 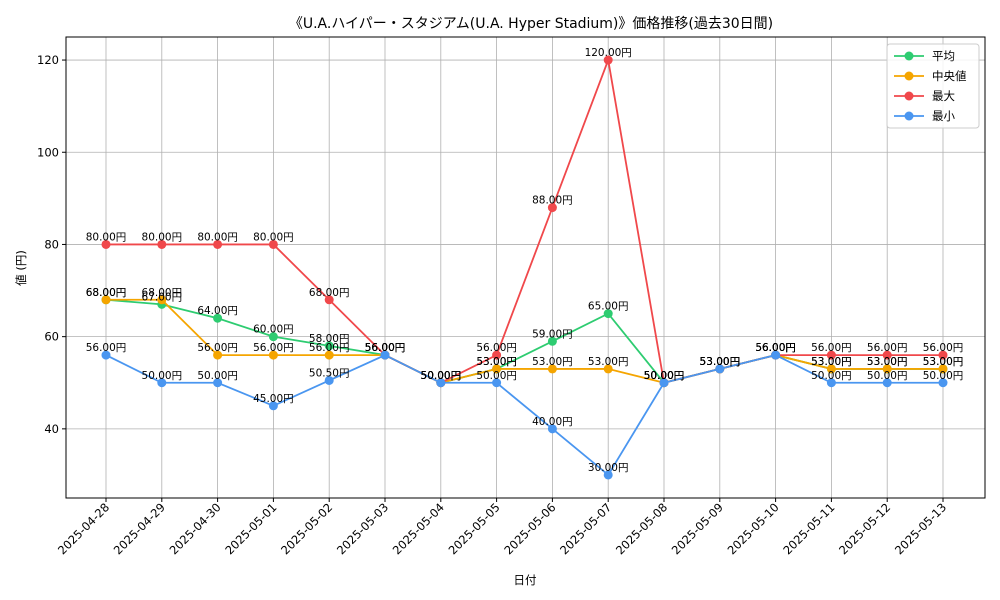 What do you see at coordinates (51, 337) in the screenshot?
I see `y-tick-label: 60` at bounding box center [51, 337].